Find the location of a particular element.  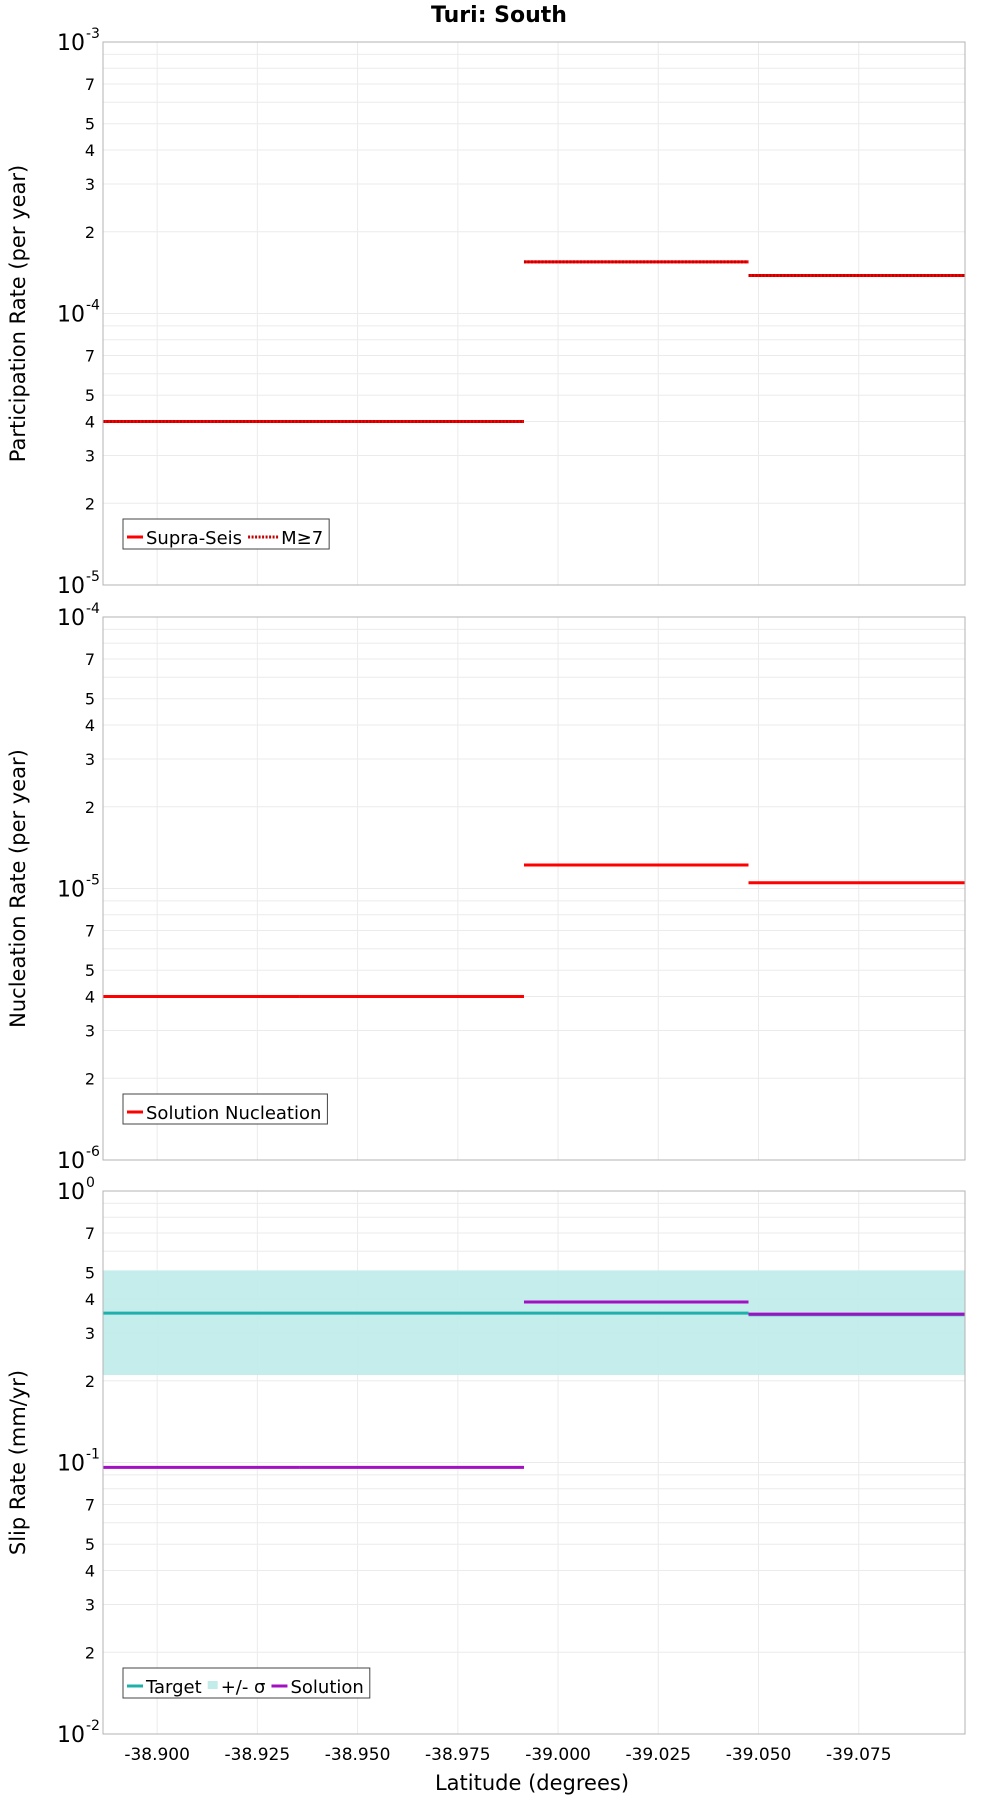

x-tick-label: -39.000 is located at coordinates (558, 1755).